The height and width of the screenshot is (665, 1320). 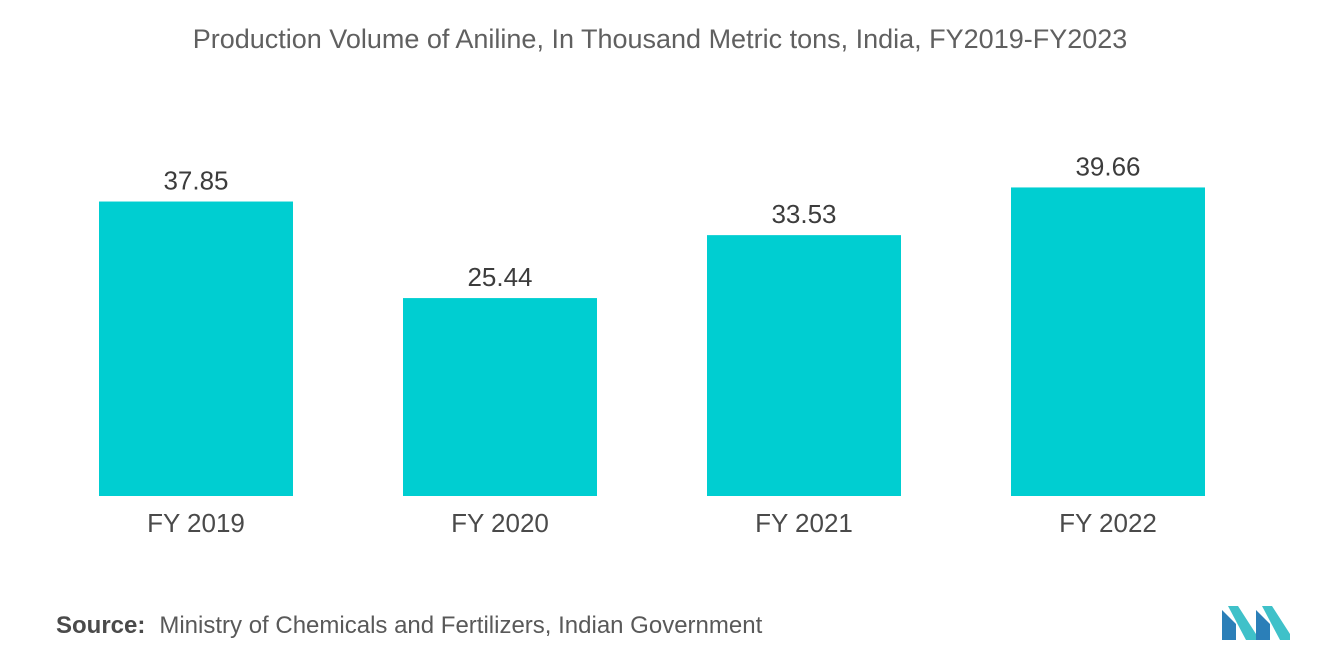 What do you see at coordinates (803, 214) in the screenshot?
I see `value-label: 33.53` at bounding box center [803, 214].